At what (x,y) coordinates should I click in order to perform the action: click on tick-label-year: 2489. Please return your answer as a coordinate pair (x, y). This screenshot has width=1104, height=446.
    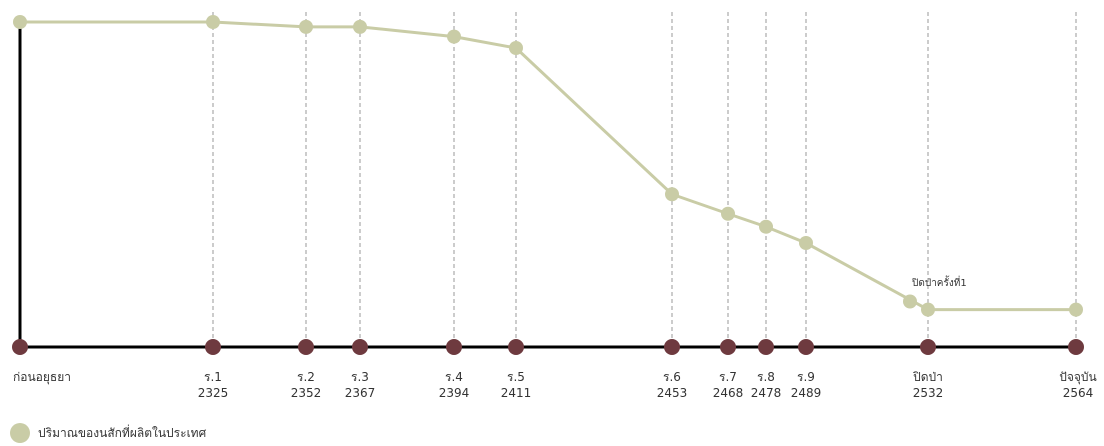
    Looking at the image, I should click on (806, 393).